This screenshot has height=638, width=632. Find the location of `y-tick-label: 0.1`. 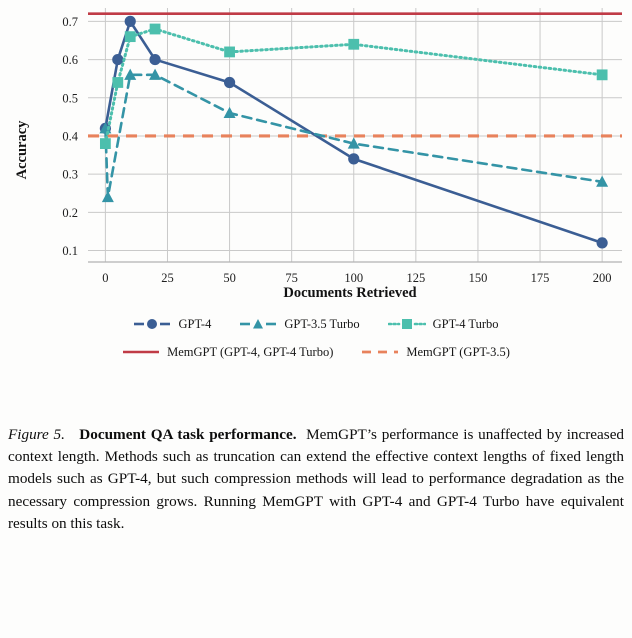

y-tick-label: 0.1 is located at coordinates (70, 251).